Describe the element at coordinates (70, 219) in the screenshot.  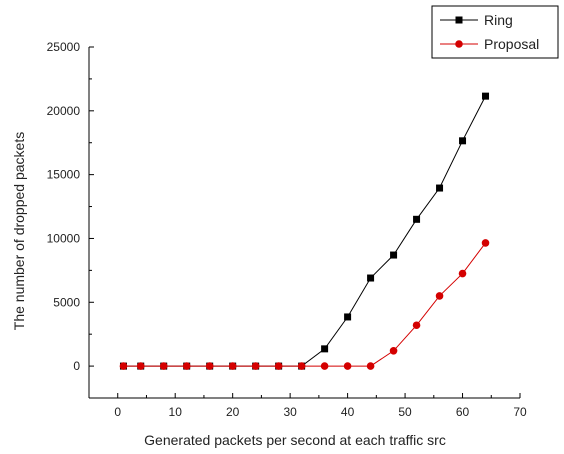
I see `y-axis-ticks: 0 5000 10000 15000 20000 25000` at that location.